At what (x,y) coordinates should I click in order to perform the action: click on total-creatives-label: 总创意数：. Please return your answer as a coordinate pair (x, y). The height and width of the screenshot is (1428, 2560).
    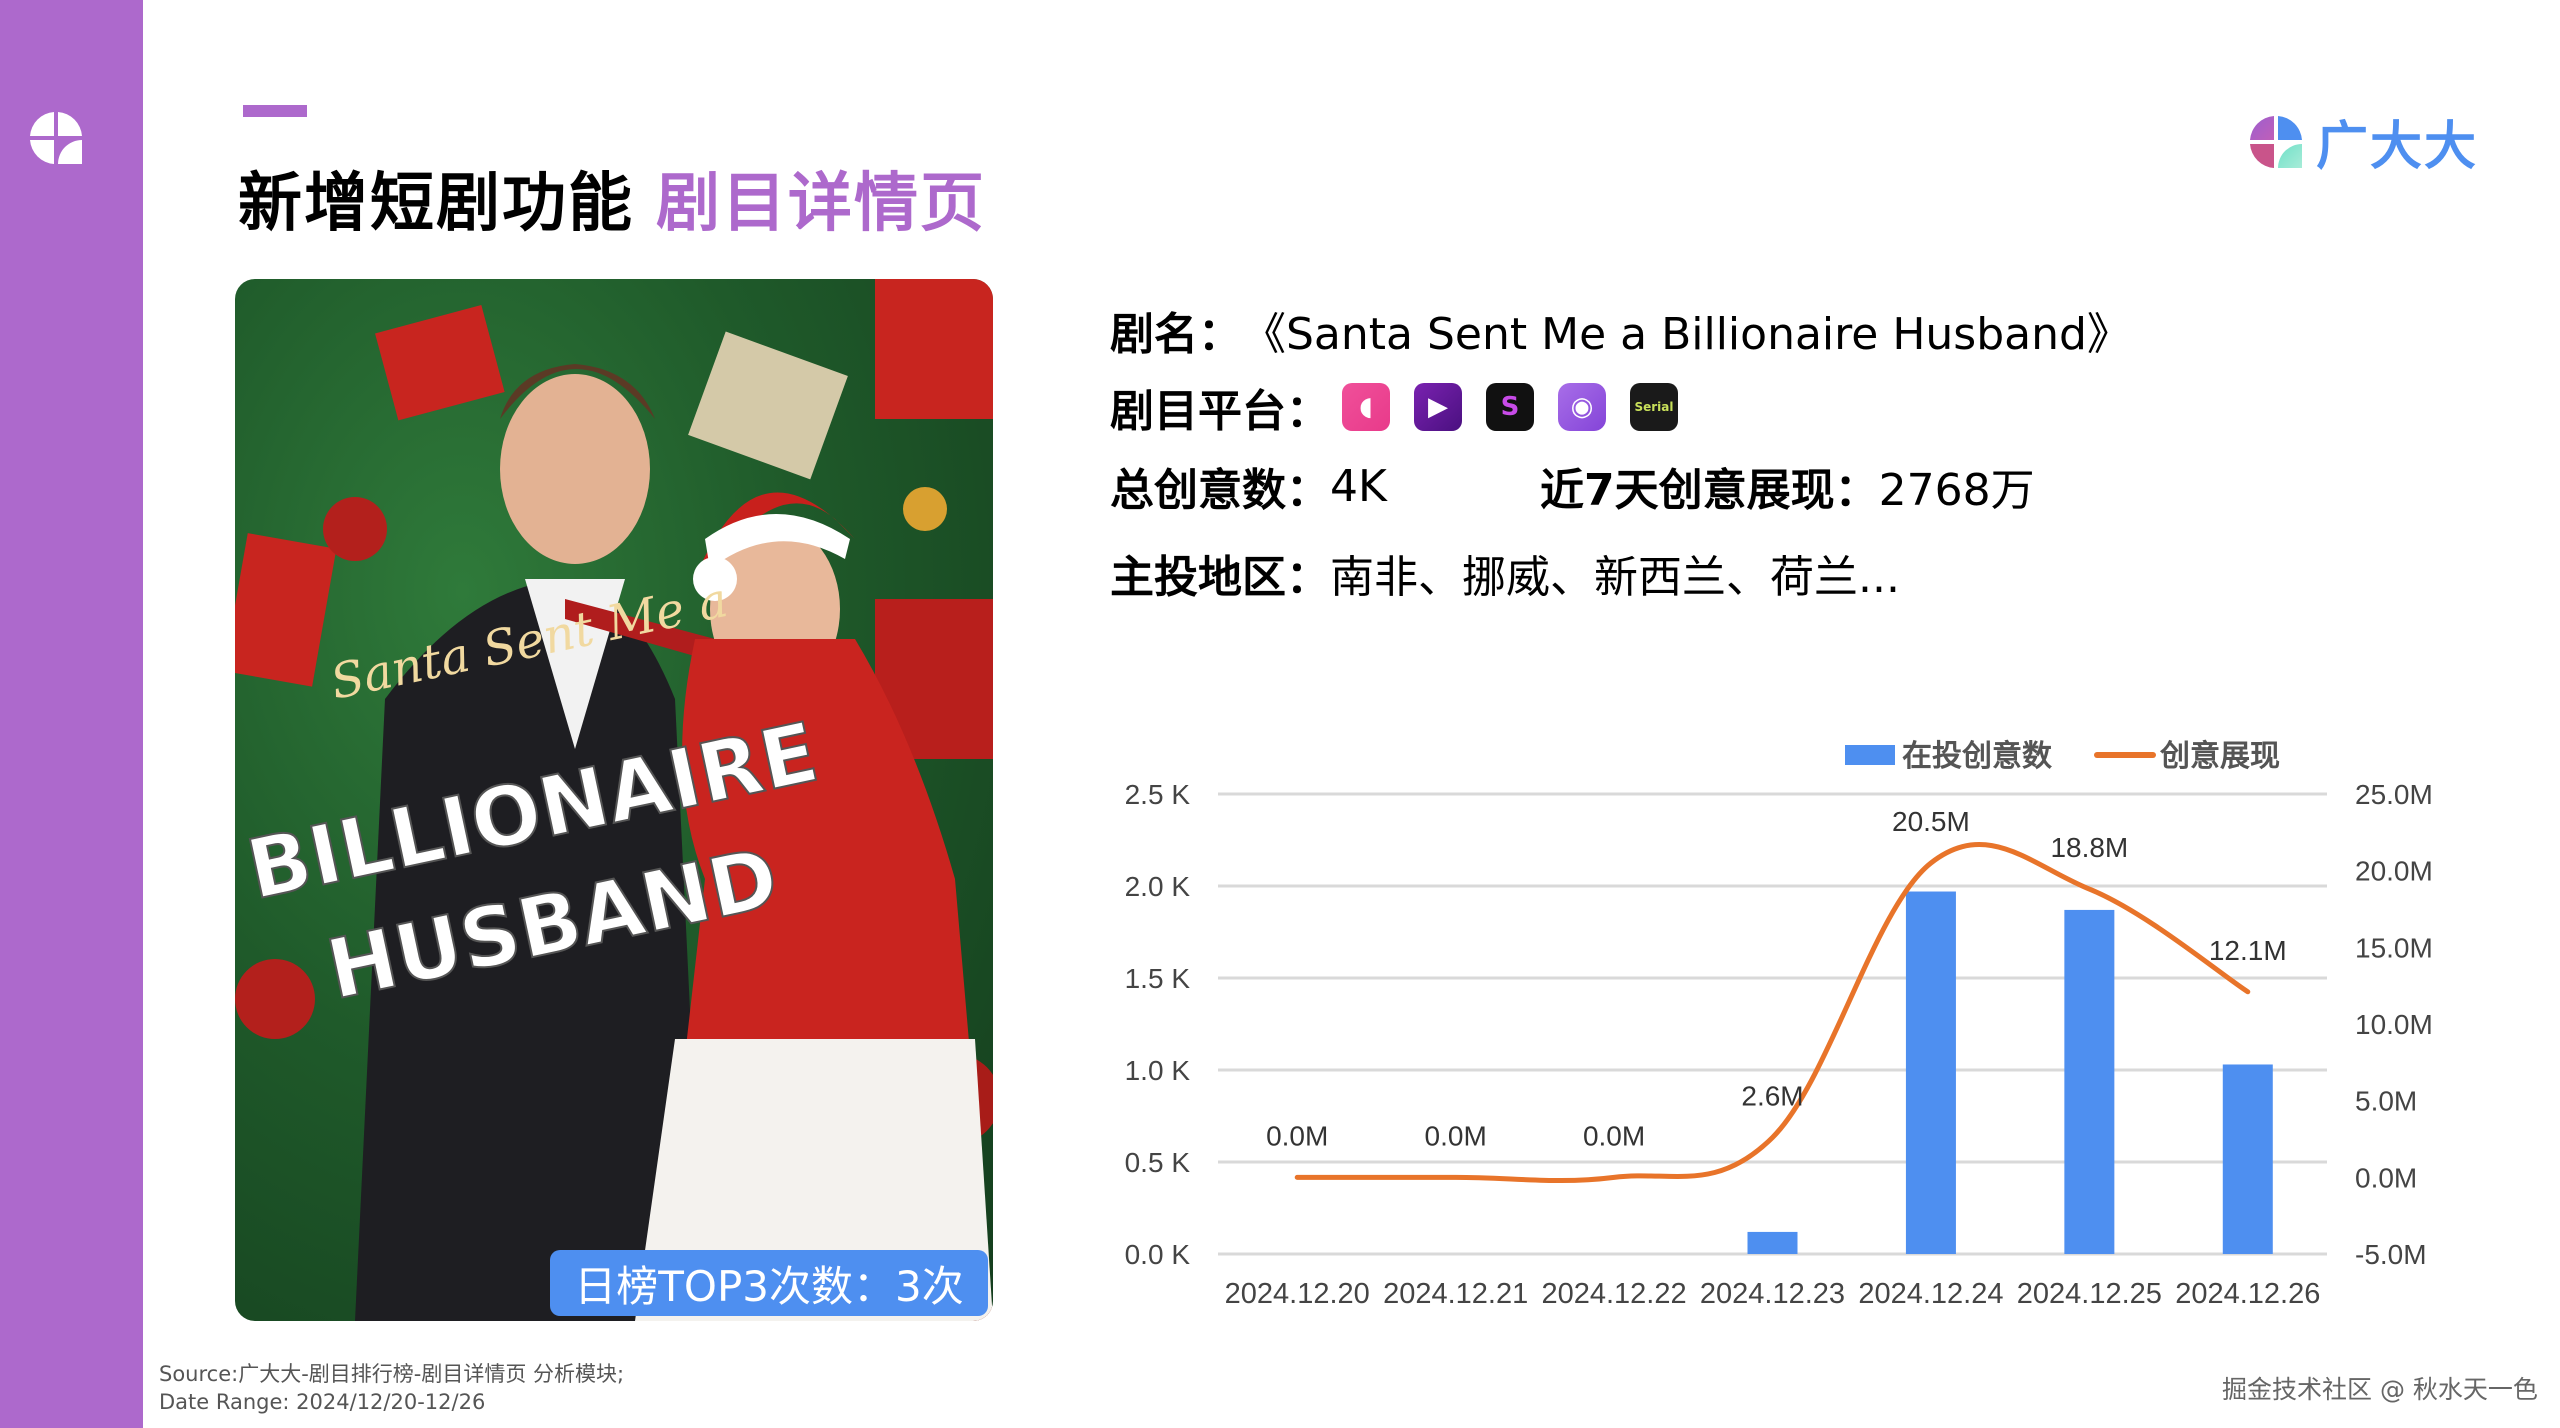
    Looking at the image, I should click on (1220, 490).